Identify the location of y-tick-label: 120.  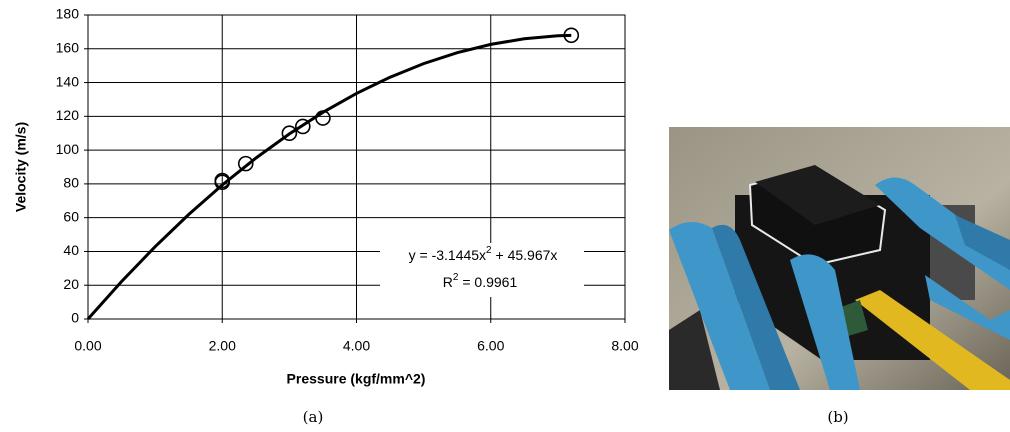
(68, 115).